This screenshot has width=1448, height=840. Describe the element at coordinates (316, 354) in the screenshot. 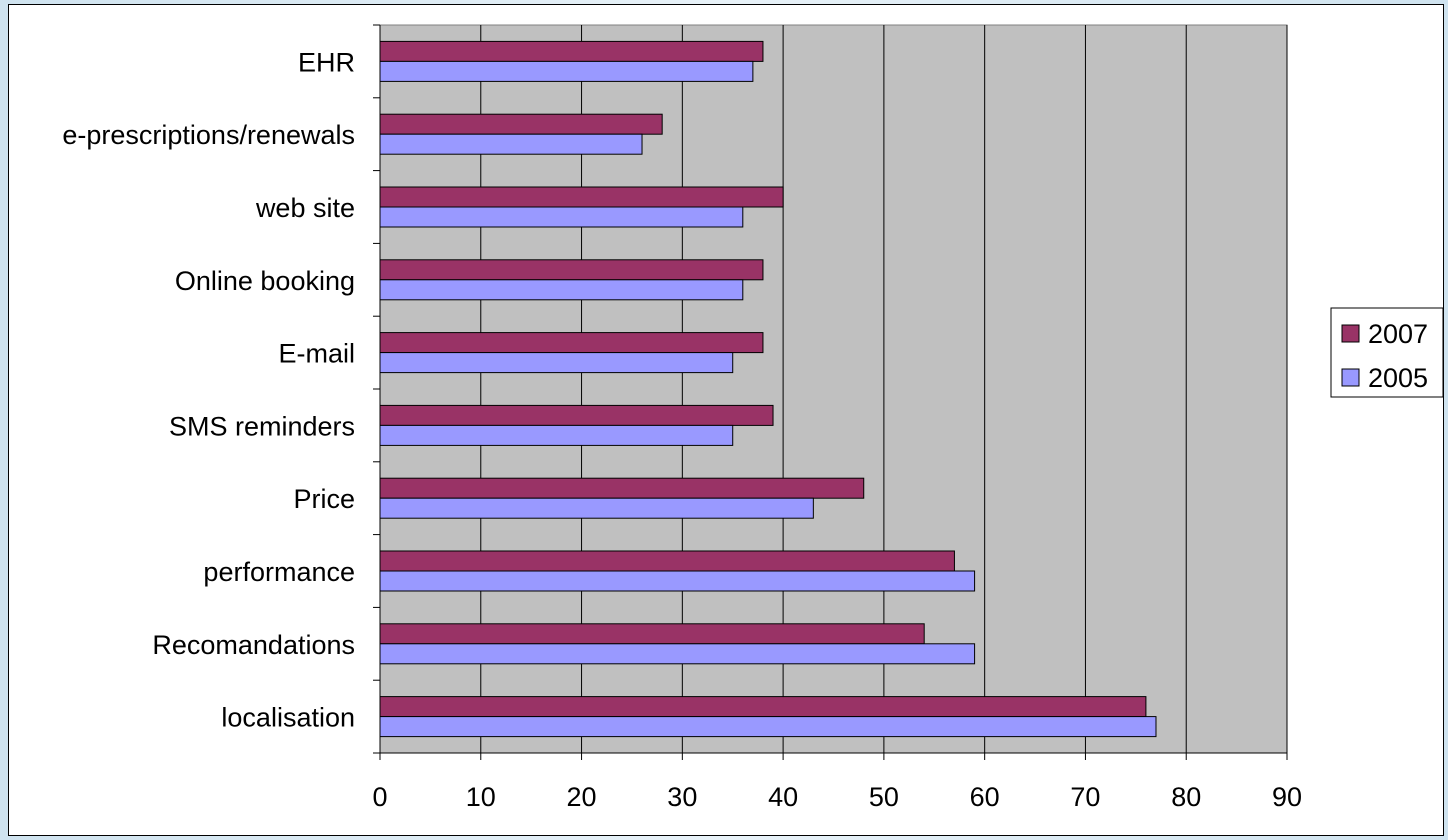

I see `category-label: E-mail` at that location.